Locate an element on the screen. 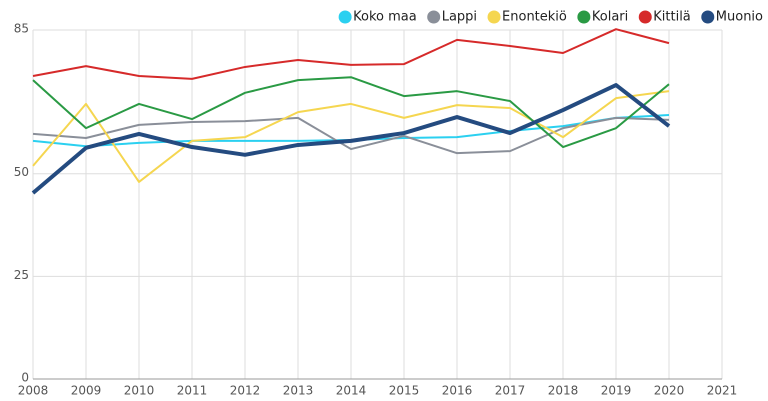  x-tick-label: 2010 is located at coordinates (139, 391).